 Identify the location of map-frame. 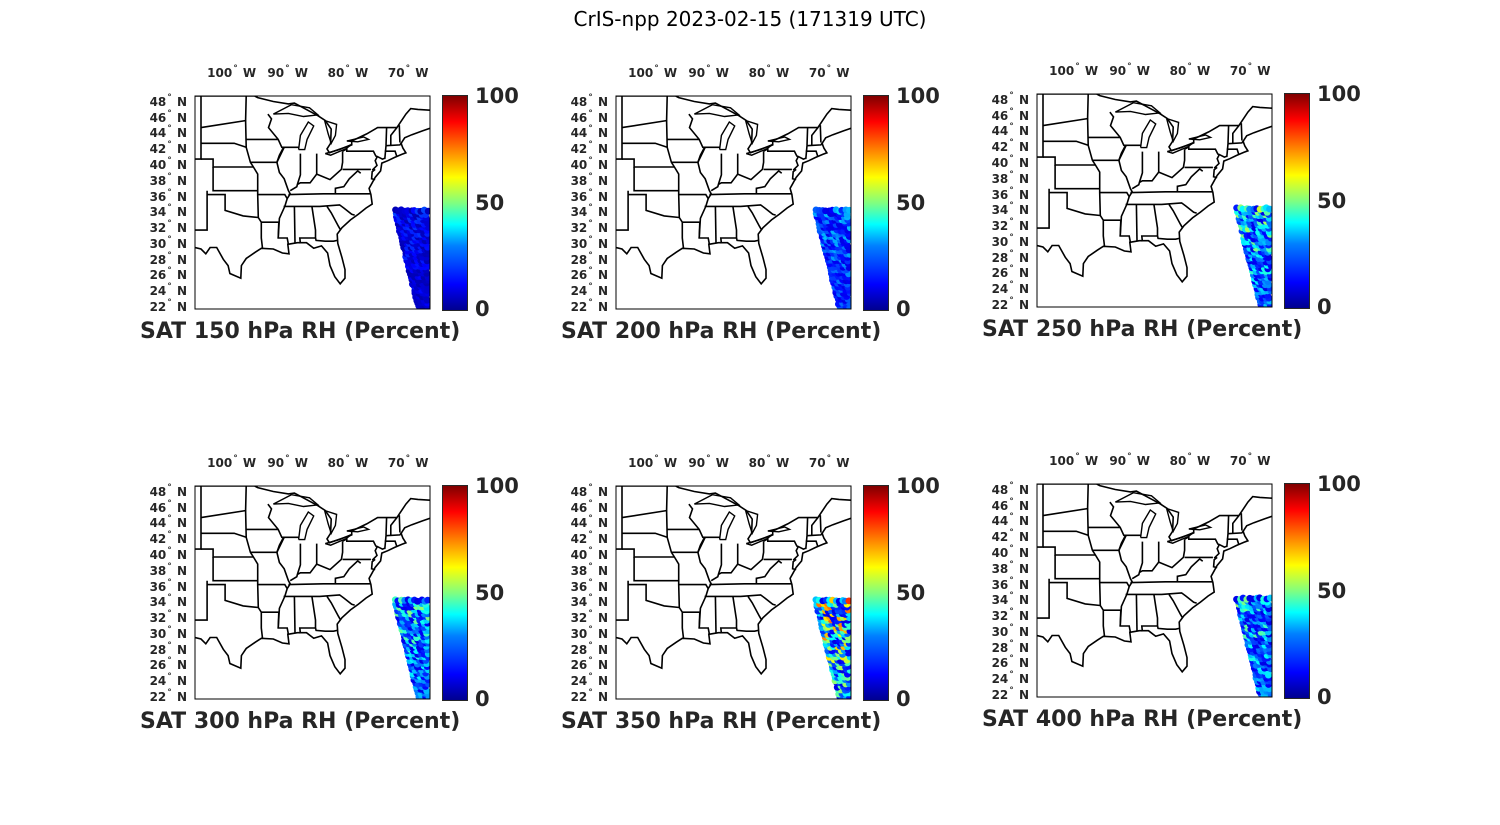
(733, 592).